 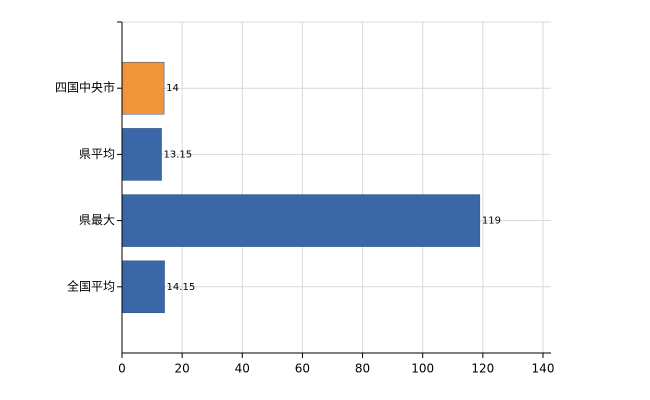 What do you see at coordinates (178, 154) in the screenshot?
I see `data-label: 13.15` at bounding box center [178, 154].